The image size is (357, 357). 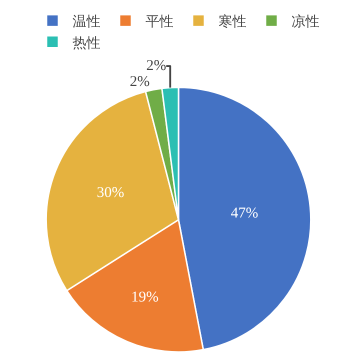 What do you see at coordinates (160, 22) in the screenshot?
I see `legend-label: 平性` at bounding box center [160, 22].